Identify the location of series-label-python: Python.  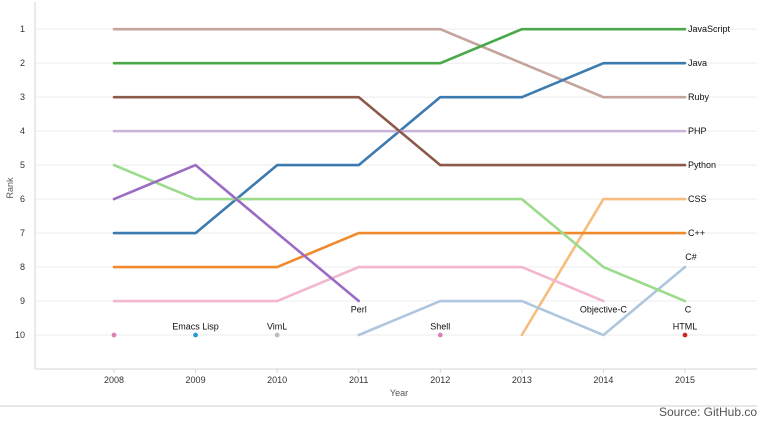
(702, 165).